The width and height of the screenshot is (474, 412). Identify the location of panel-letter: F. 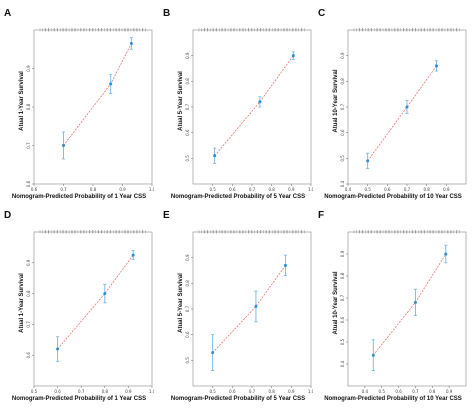
(321, 215).